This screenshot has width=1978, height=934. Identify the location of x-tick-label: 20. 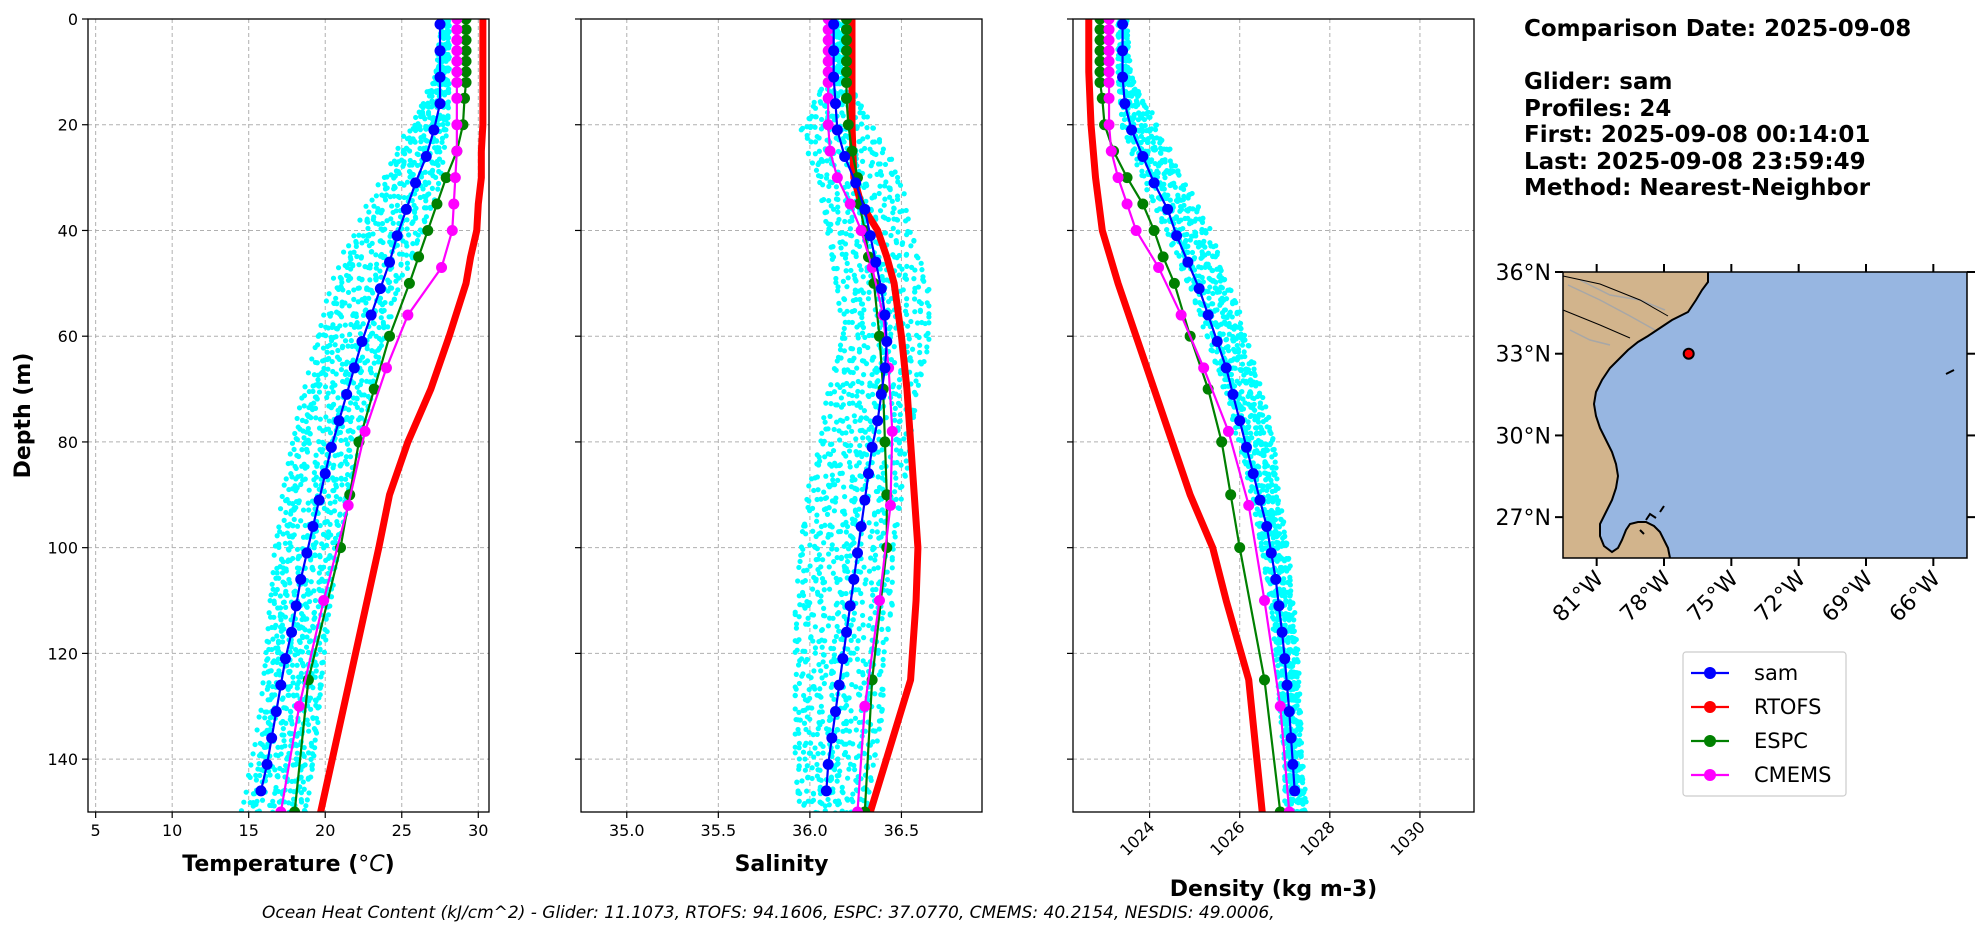
(325, 830).